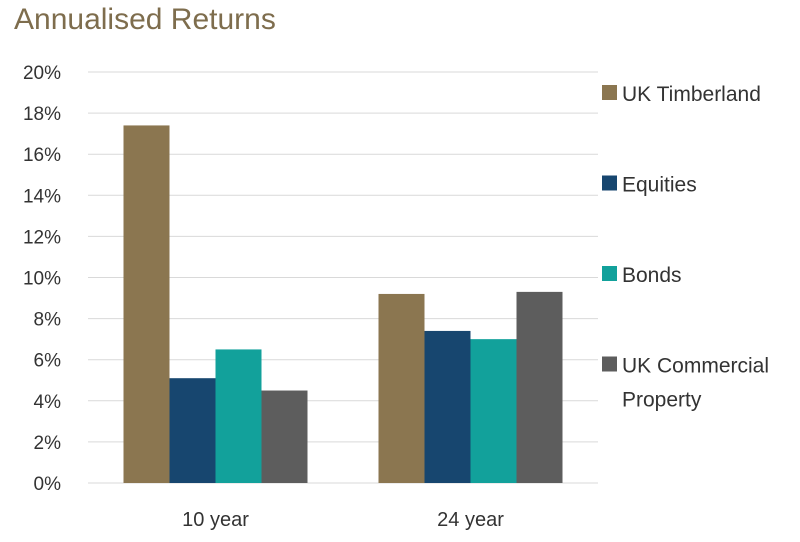 The width and height of the screenshot is (800, 542). What do you see at coordinates (695, 366) in the screenshot?
I see `legend-label: UK Commercial` at bounding box center [695, 366].